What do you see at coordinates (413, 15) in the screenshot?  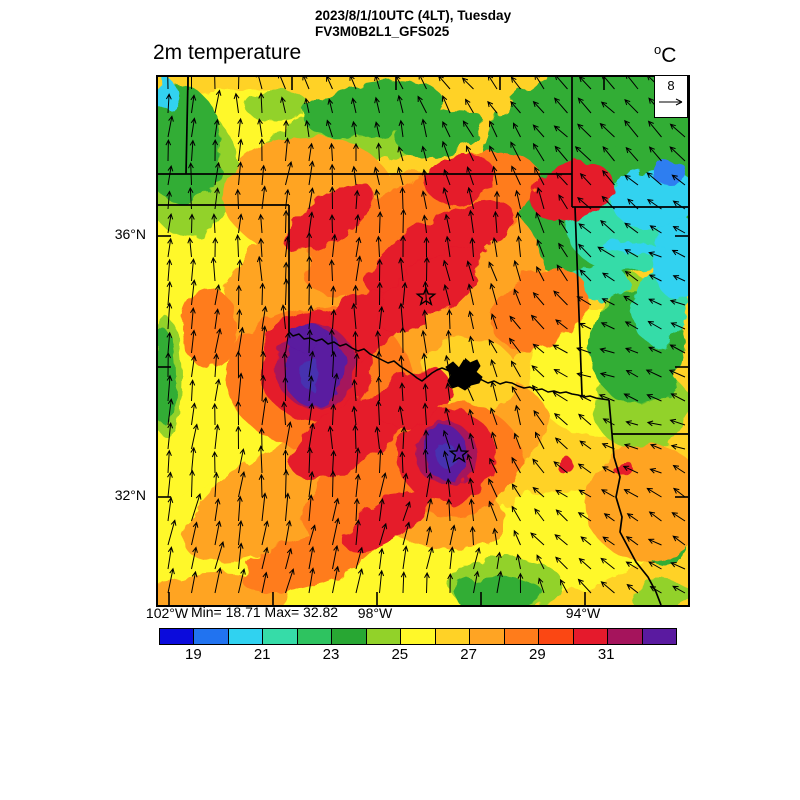 I see `valid-time-title: 2023/8/1/10UTC (4LT), Tuesday` at bounding box center [413, 15].